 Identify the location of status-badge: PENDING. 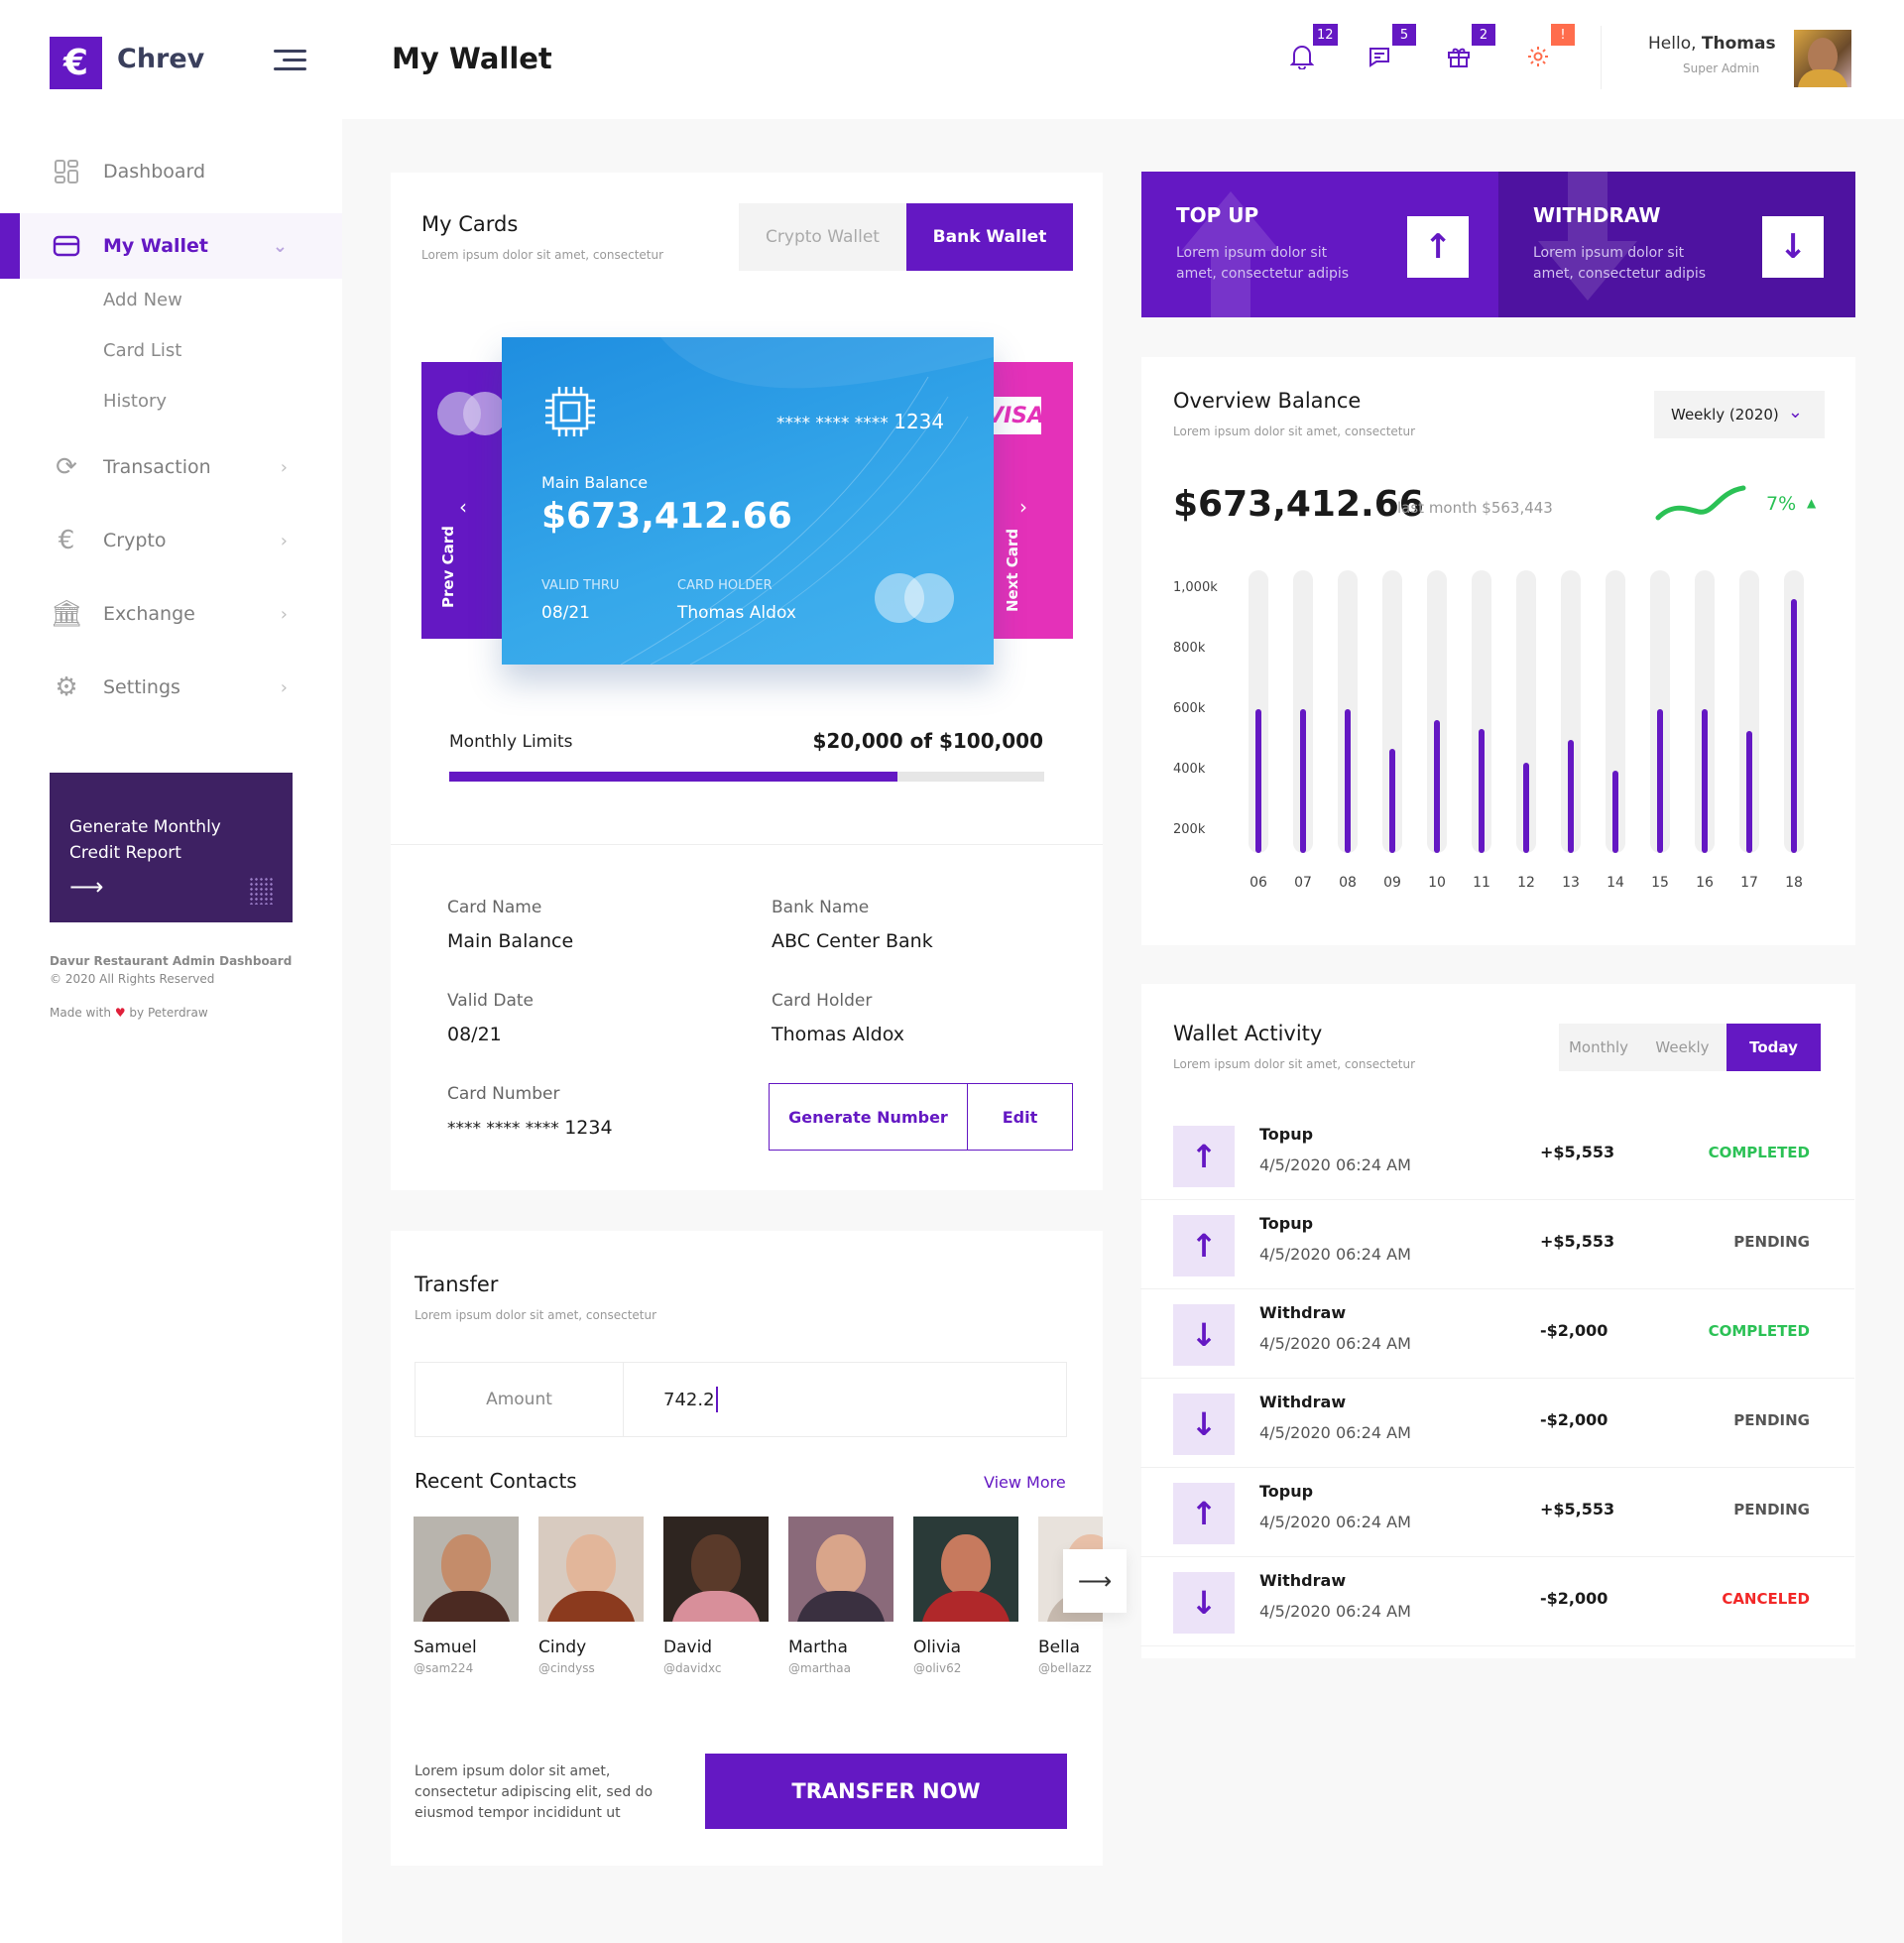
(1771, 1420).